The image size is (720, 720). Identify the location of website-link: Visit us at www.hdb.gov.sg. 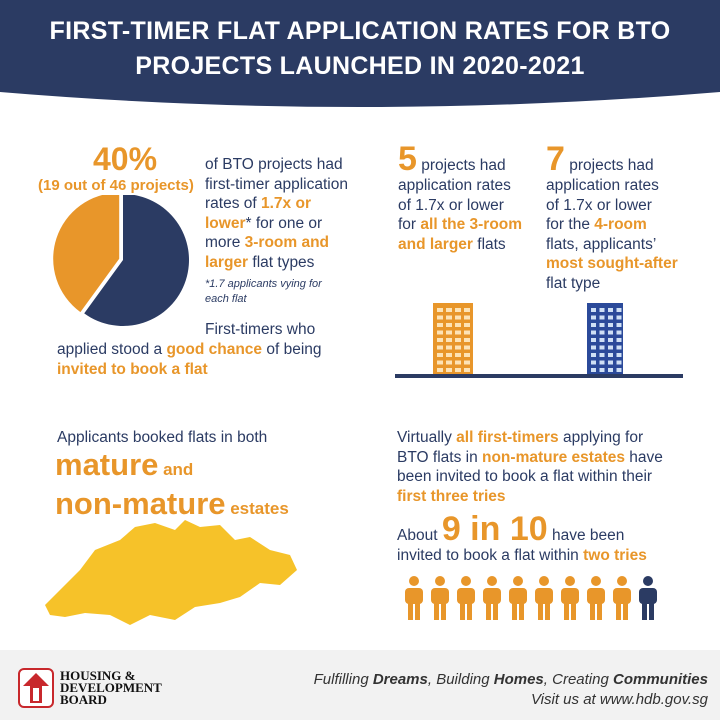
(619, 699).